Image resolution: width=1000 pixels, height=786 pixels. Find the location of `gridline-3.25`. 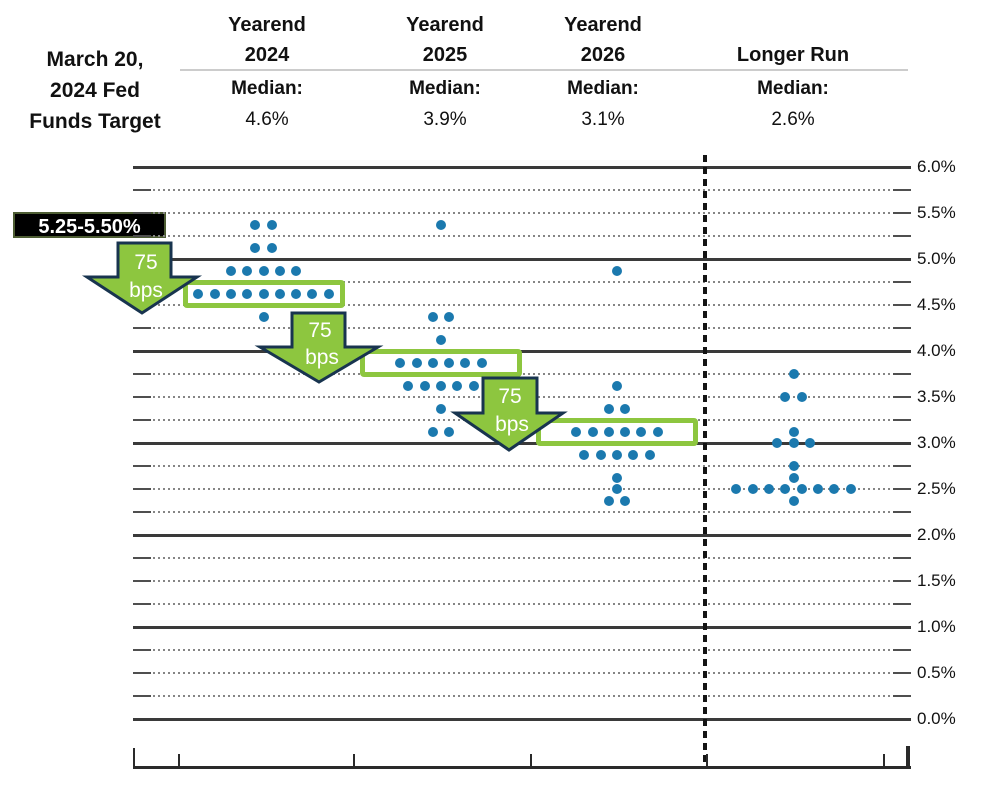

gridline-3.25 is located at coordinates (522, 420).